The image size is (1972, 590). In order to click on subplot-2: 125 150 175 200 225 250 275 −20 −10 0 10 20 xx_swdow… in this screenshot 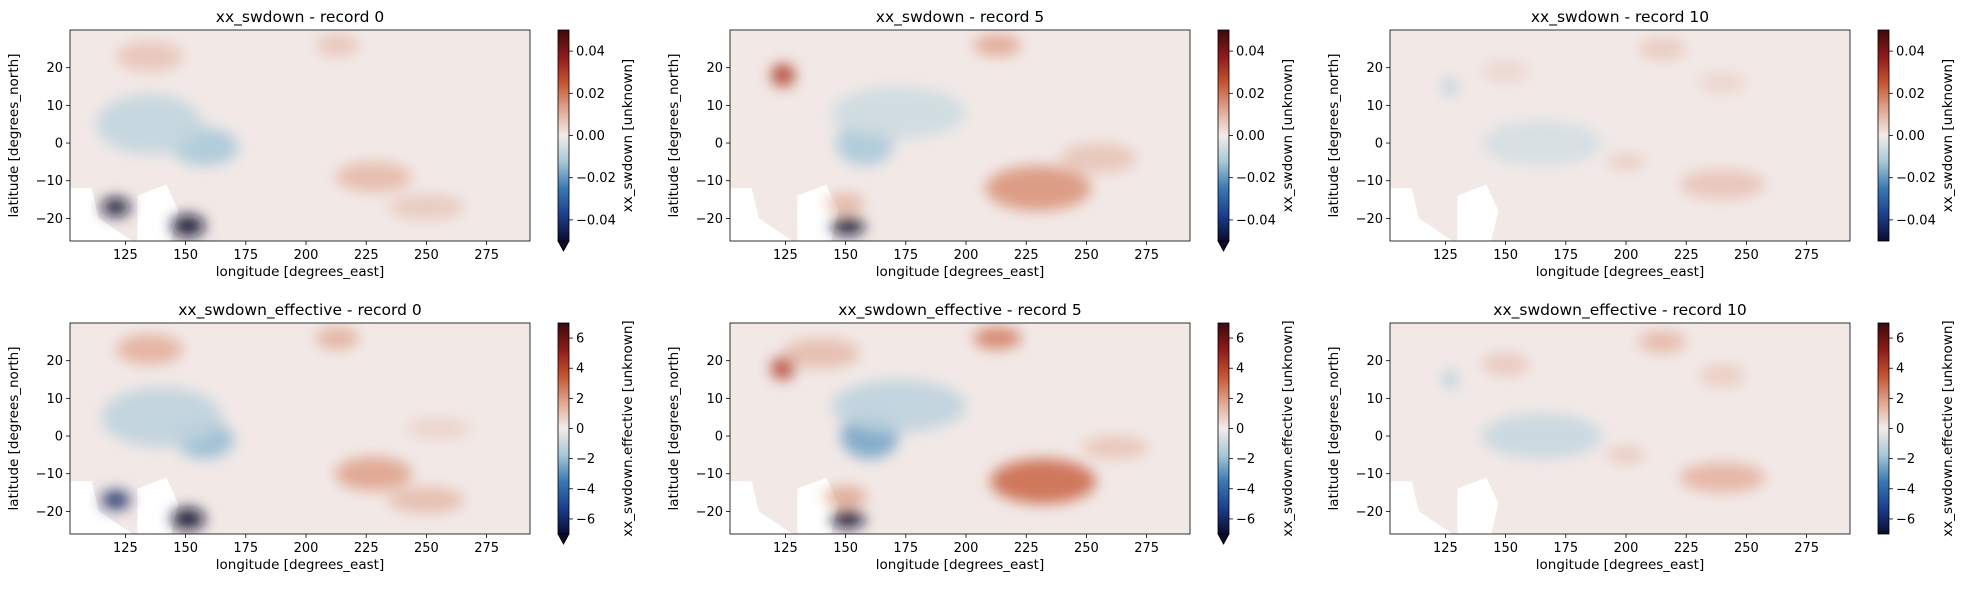, I will do `click(1641, 144)`.